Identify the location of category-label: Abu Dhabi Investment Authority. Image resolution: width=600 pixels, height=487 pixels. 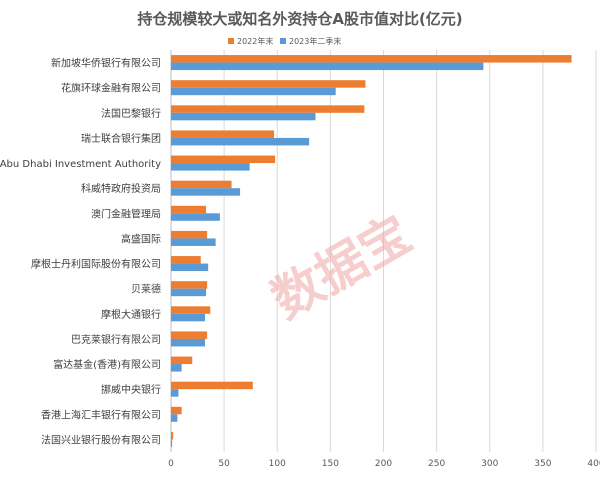
(80, 164).